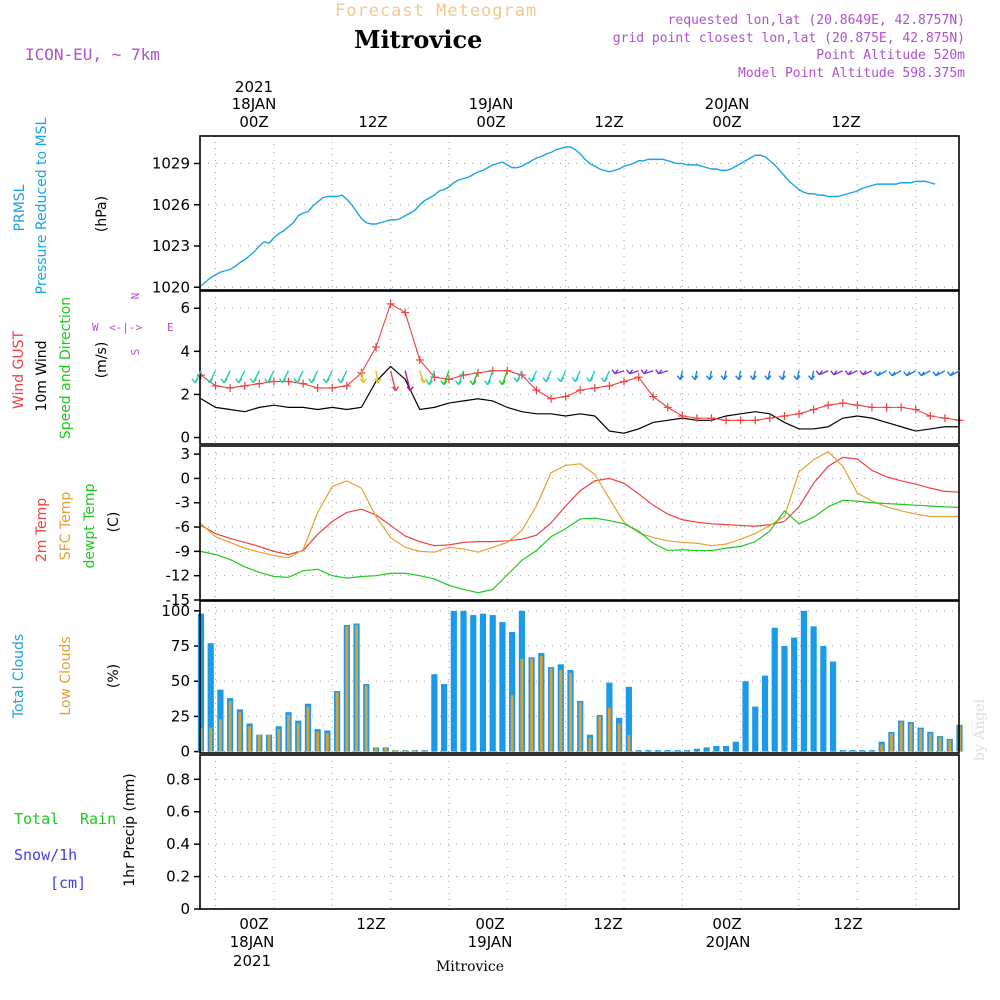 This screenshot has height=1000, width=1000. I want to click on bottom-tick-0-date: 18JAN, so click(252, 942).